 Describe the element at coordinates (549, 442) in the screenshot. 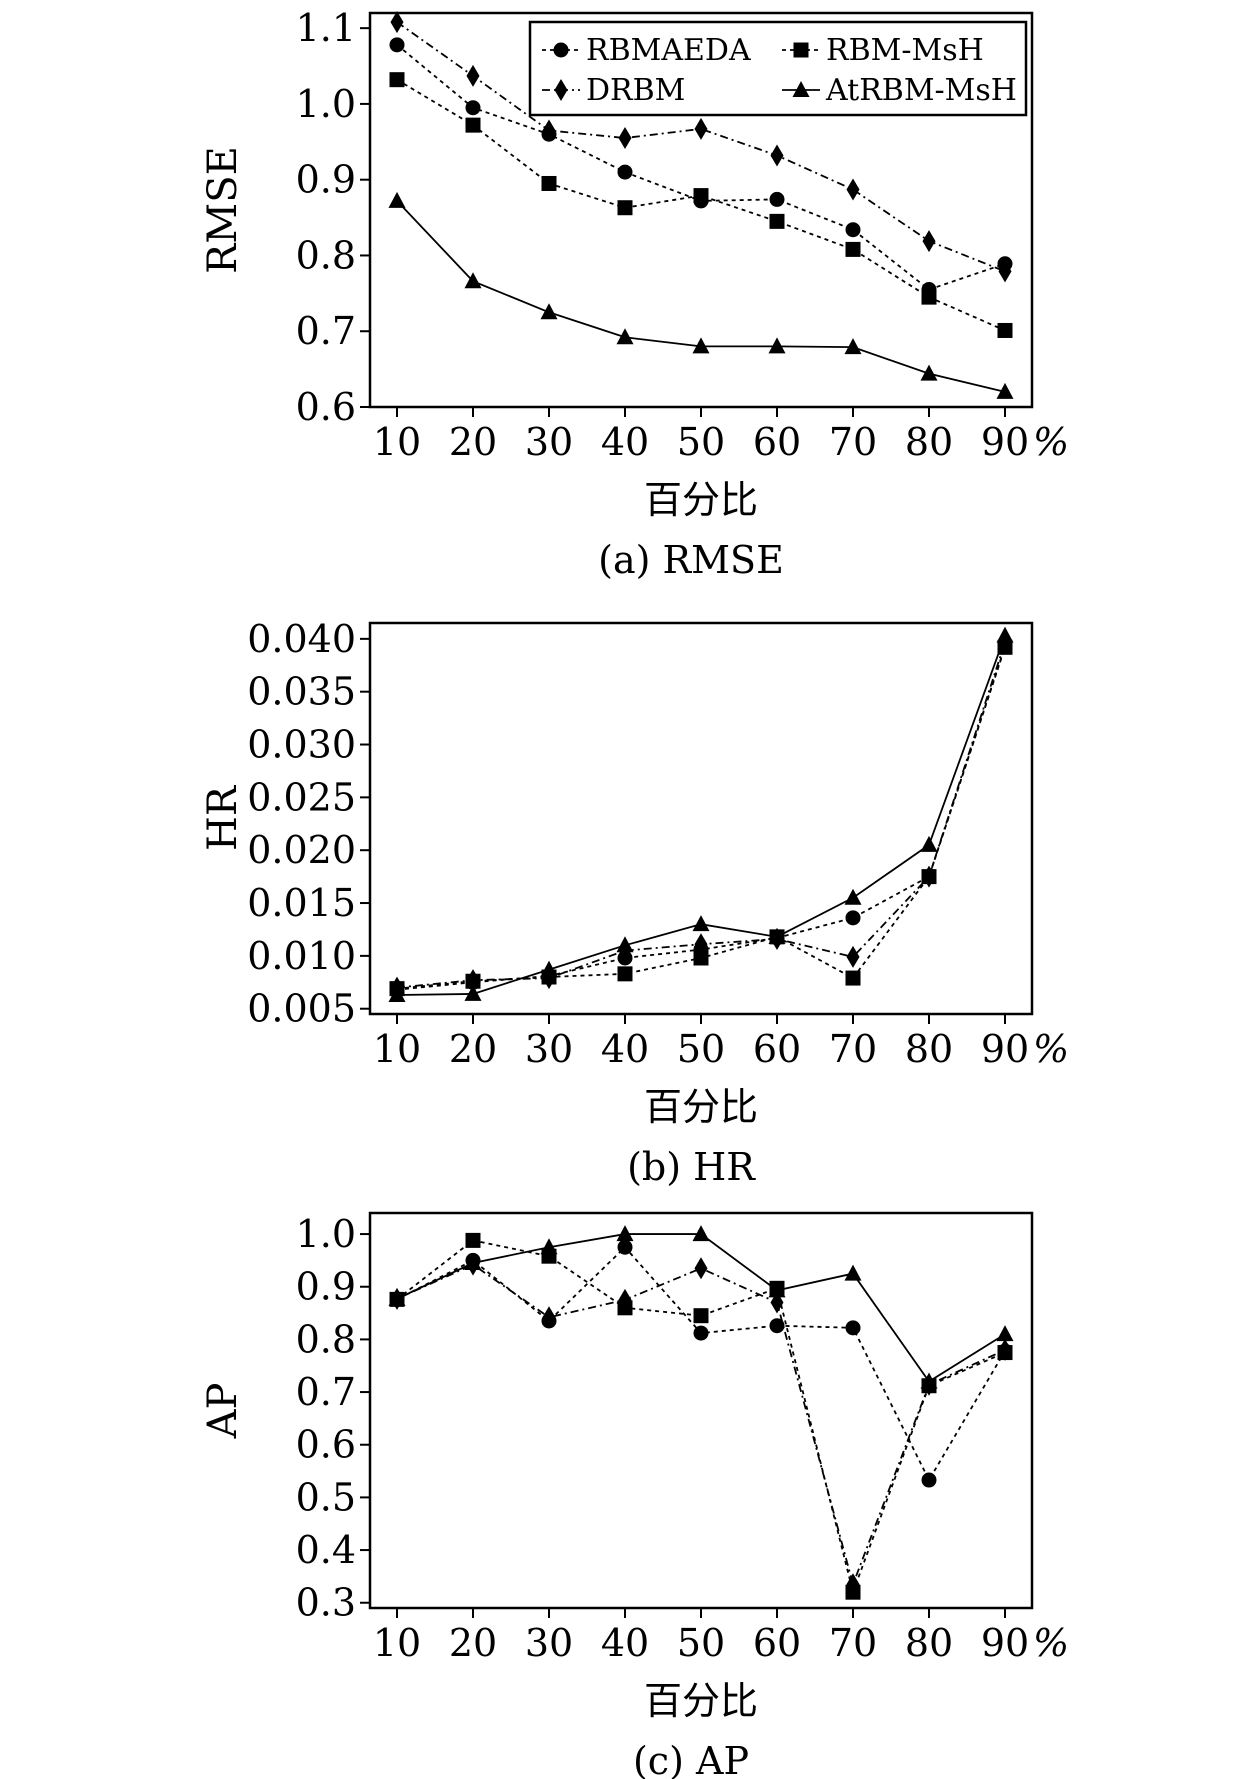

I see `a-xtick-label: 30` at that location.